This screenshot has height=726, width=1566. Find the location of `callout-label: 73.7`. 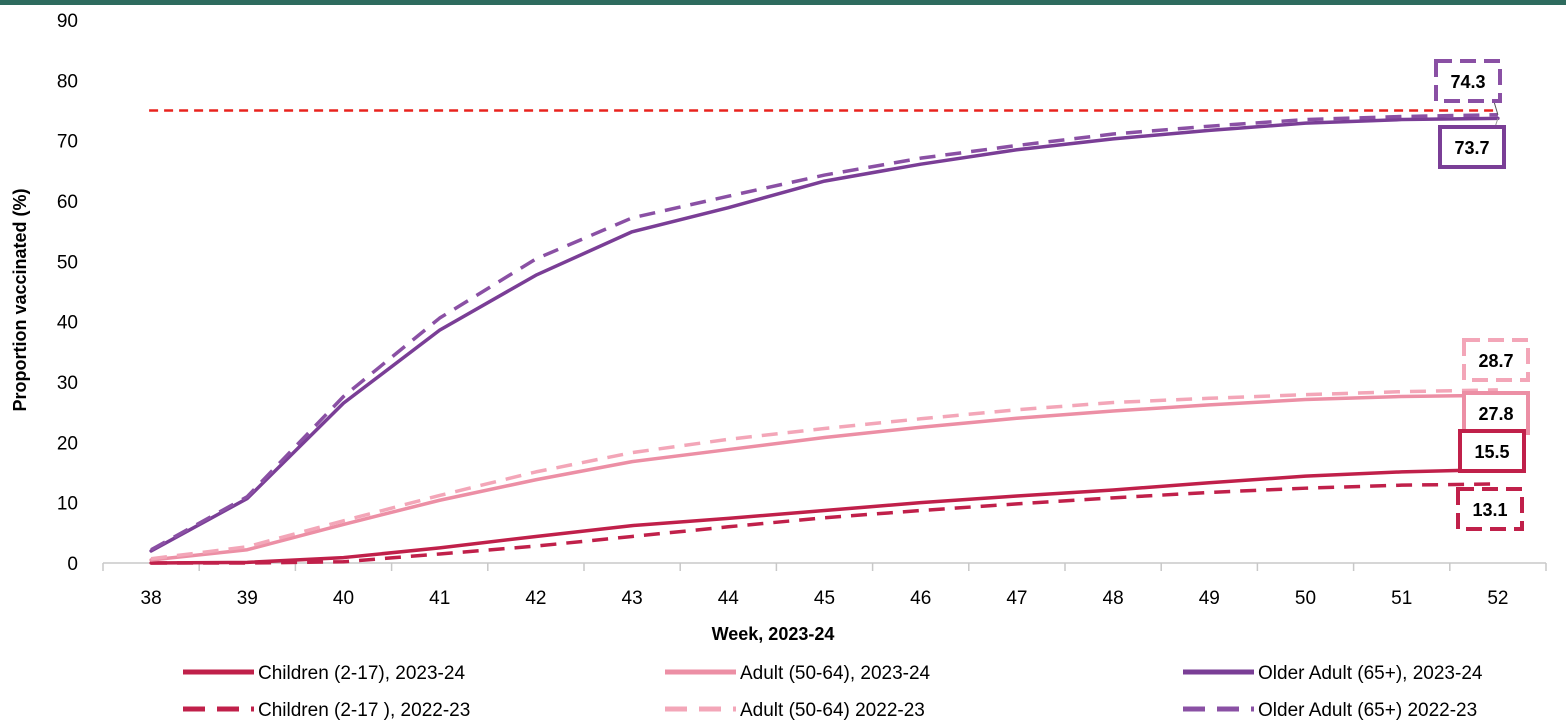

callout-label: 73.7 is located at coordinates (1471, 148).